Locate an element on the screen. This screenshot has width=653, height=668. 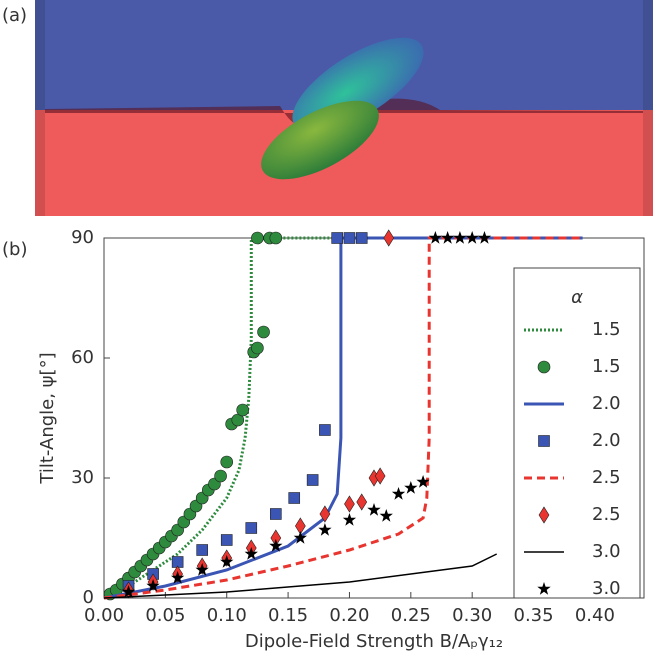
legend-title: α is located at coordinates (577, 297).